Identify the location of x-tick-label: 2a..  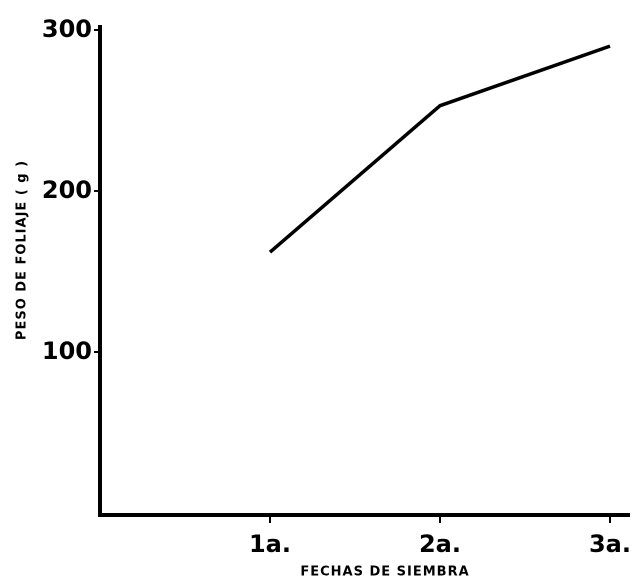
(440, 544).